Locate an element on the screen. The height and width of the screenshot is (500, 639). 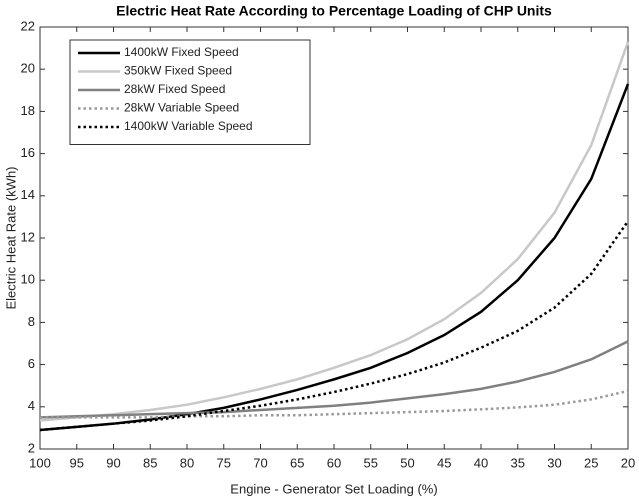
y-tick-label: 8 is located at coordinates (31, 321).